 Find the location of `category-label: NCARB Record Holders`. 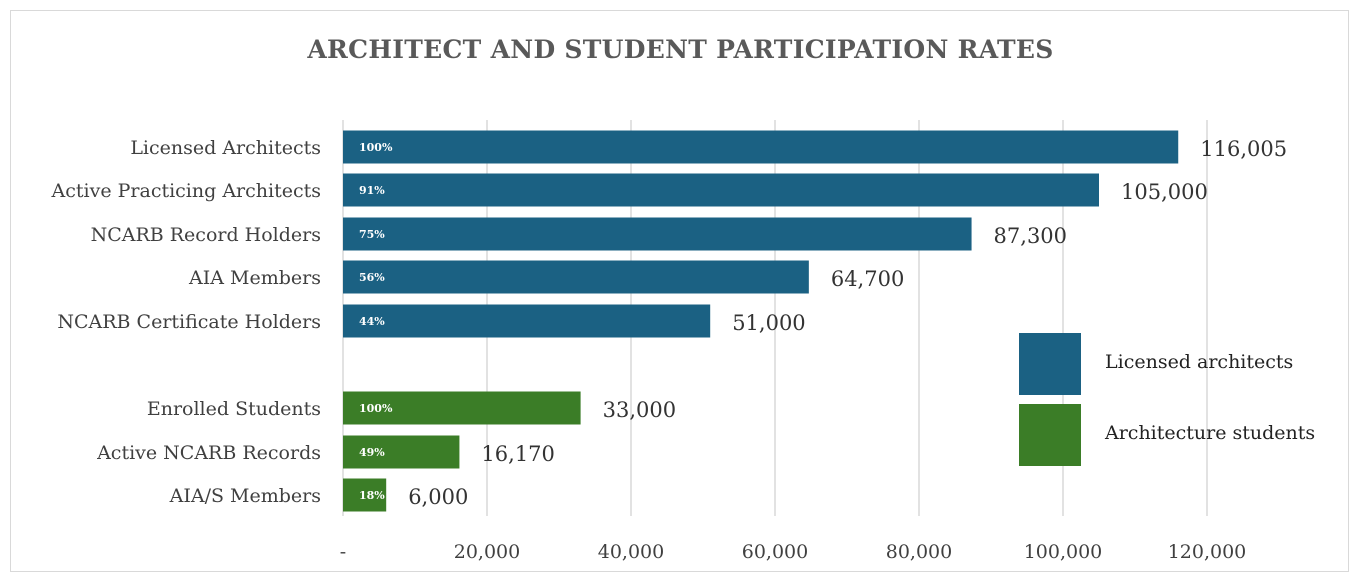

category-label: NCARB Record Holders is located at coordinates (206, 235).